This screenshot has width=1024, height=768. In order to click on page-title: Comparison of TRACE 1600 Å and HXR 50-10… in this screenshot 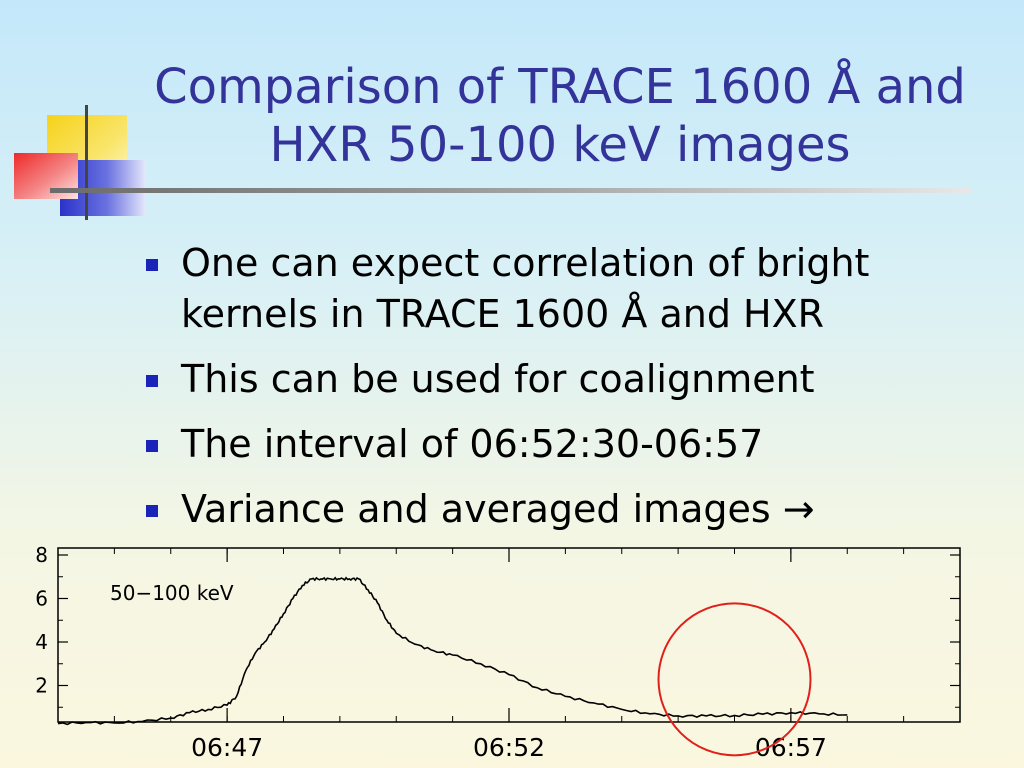, I will do `click(560, 116)`.